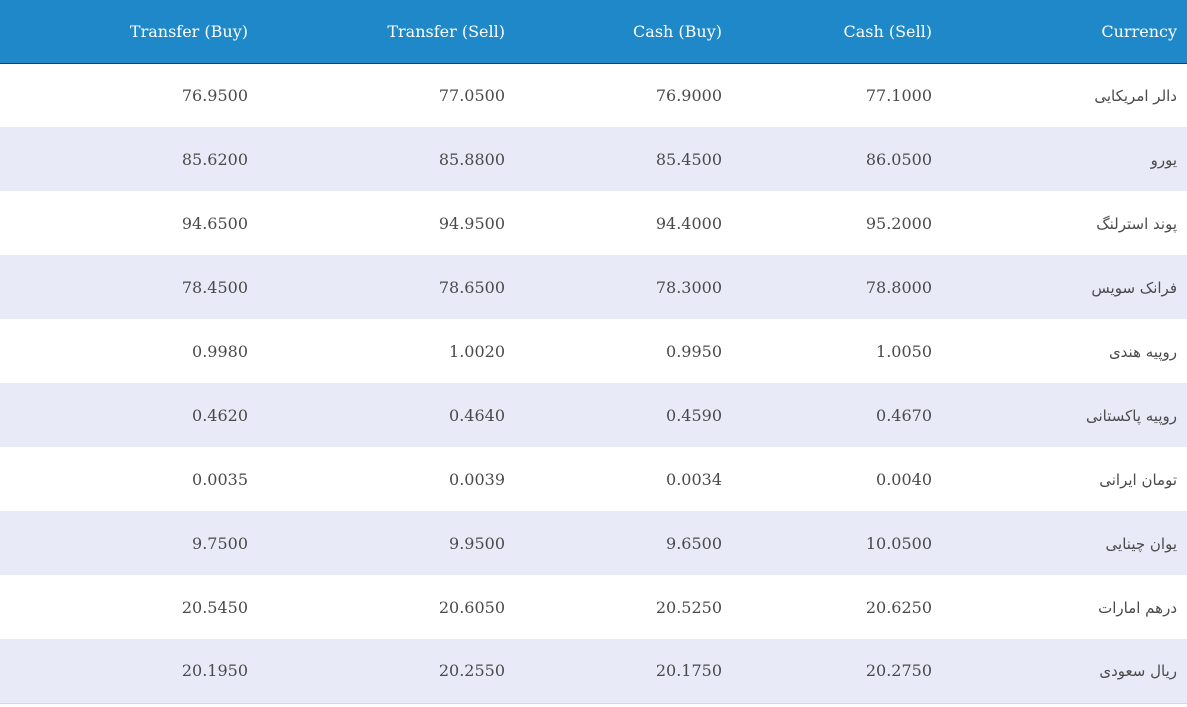  Describe the element at coordinates (688, 95) in the screenshot. I see `cell-cash-buy: 76.9000` at that location.